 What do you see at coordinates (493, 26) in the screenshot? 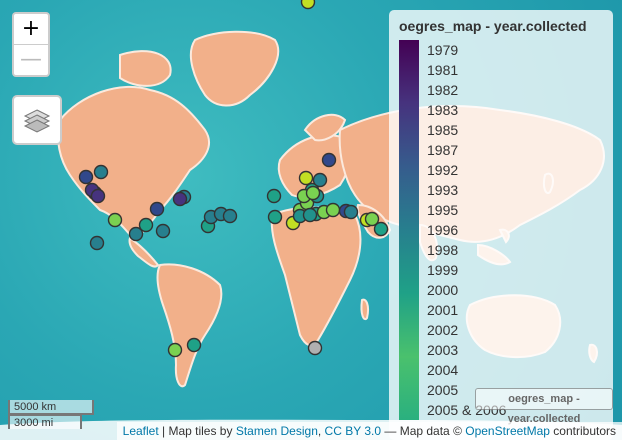
I see `legend-title: oegres_map - year.collected` at bounding box center [493, 26].